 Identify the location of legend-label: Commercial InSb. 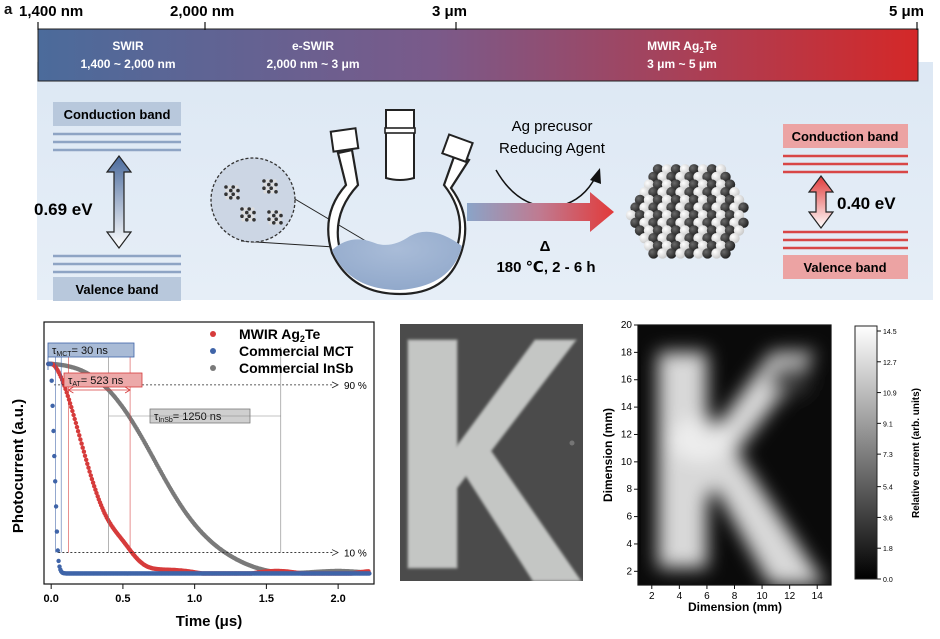
(296, 368).